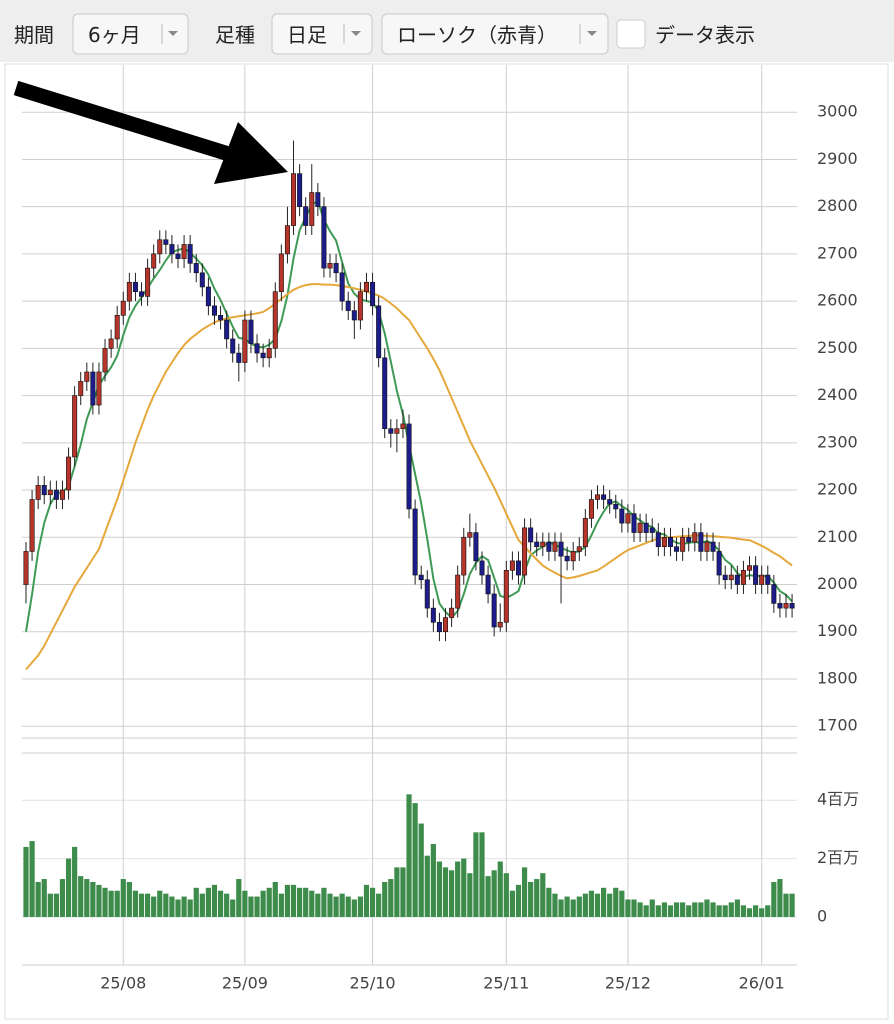 The width and height of the screenshot is (894, 1024). I want to click on period-select: 6ヶ月, so click(130, 34).